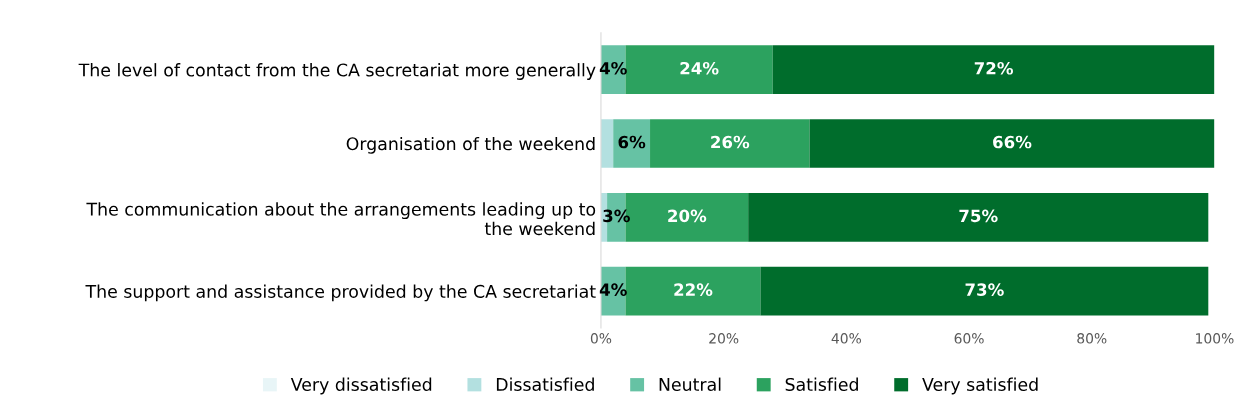 The image size is (1252, 410). I want to click on data-label: 73%, so click(984, 289).